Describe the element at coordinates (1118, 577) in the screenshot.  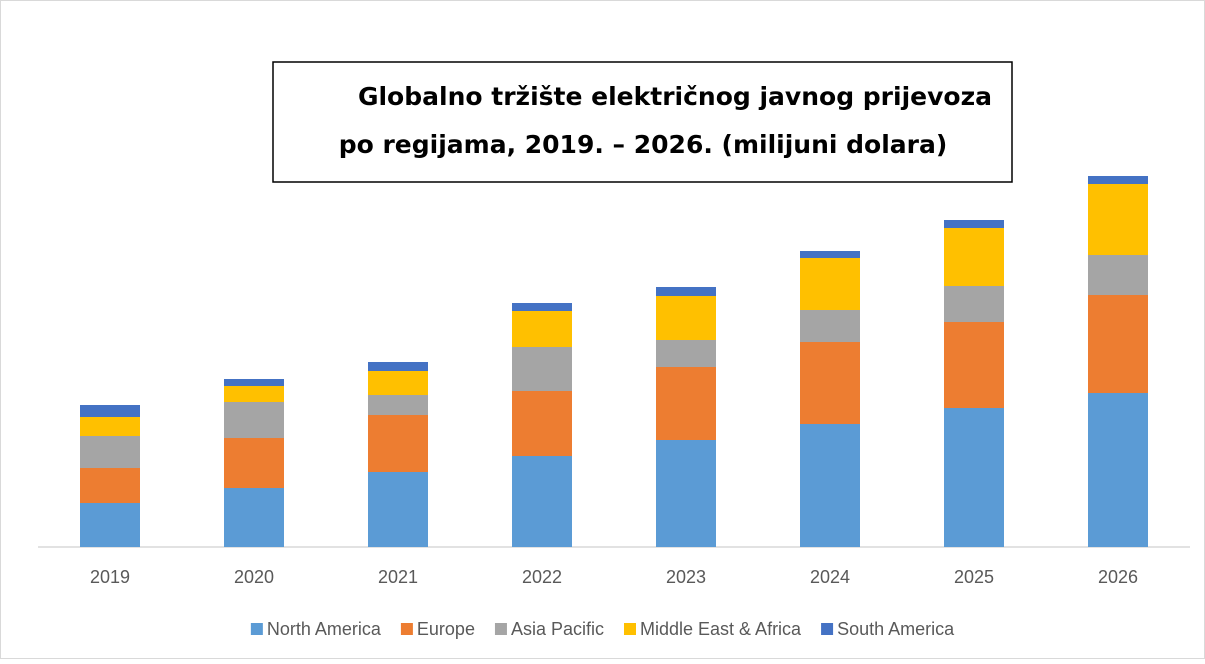
I see `x-tick-label: 2026` at that location.